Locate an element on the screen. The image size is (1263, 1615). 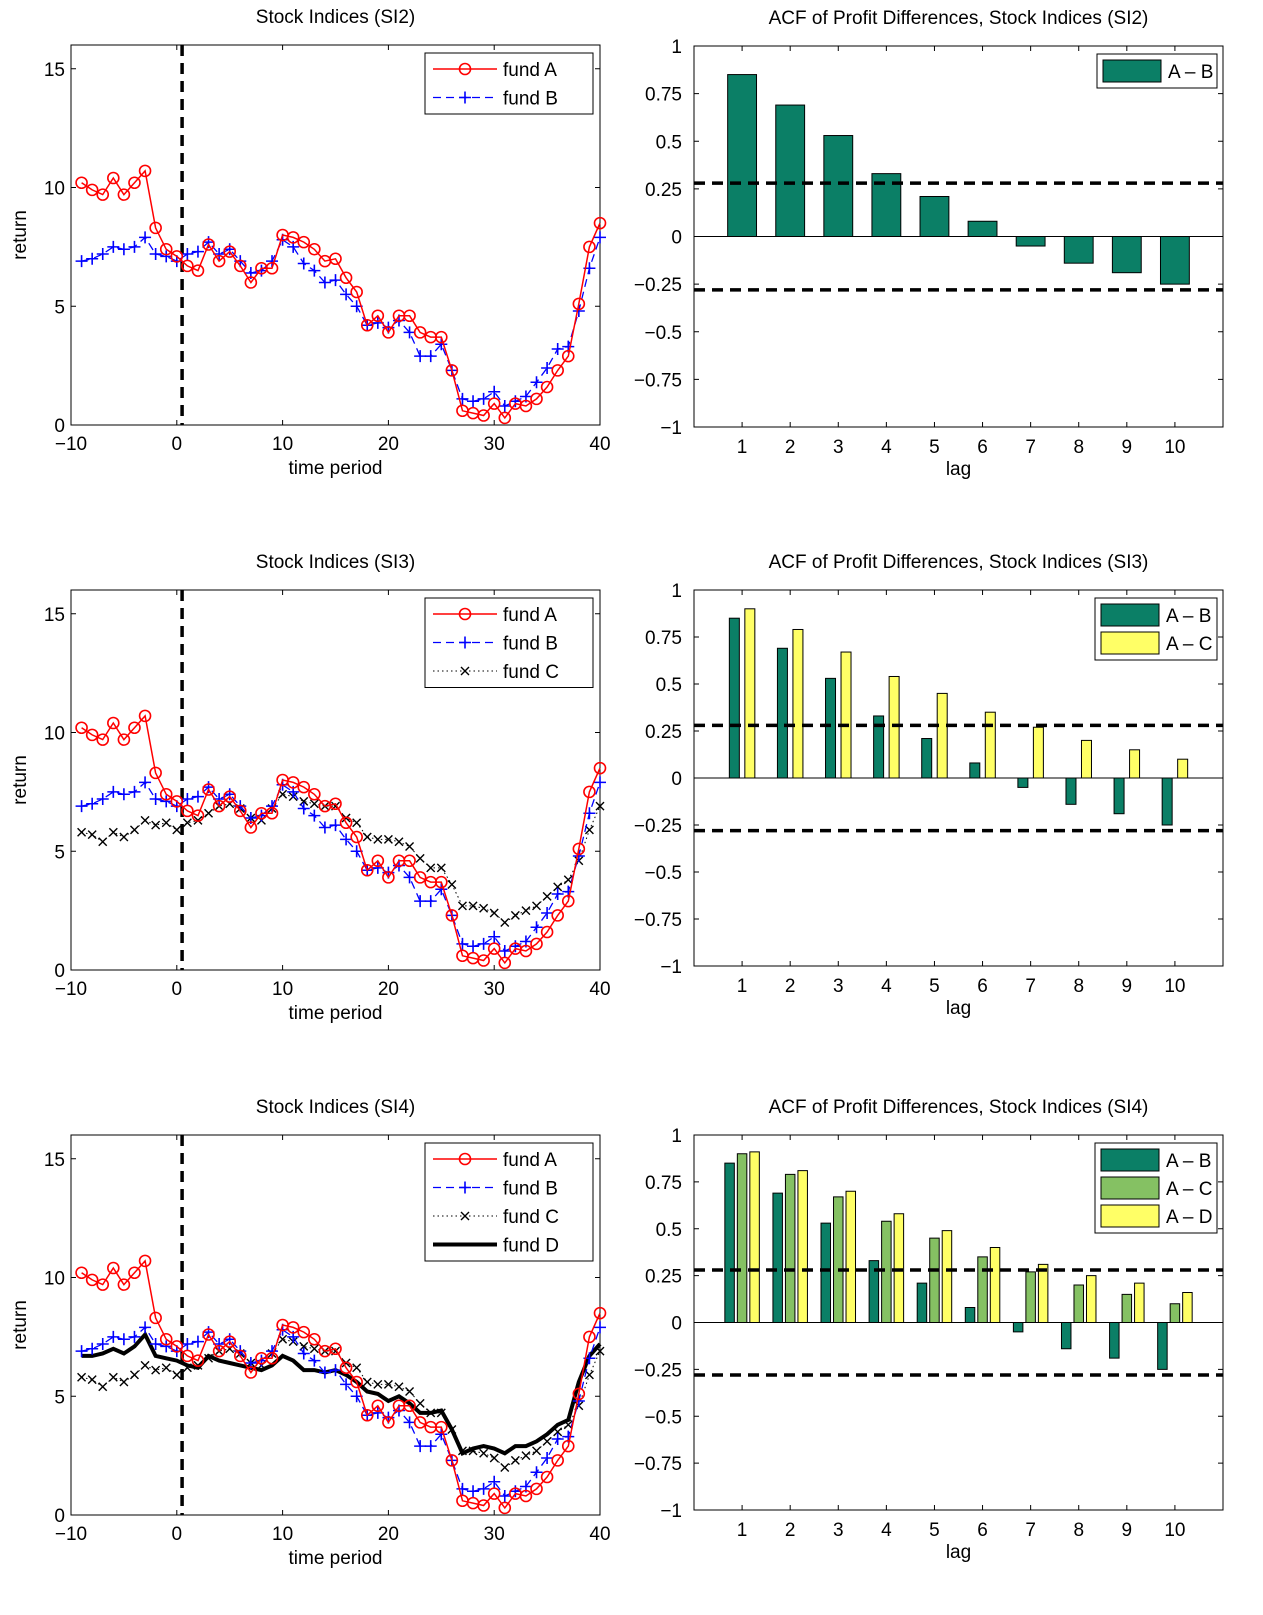
x-axis-label: time period is located at coordinates (336, 468).